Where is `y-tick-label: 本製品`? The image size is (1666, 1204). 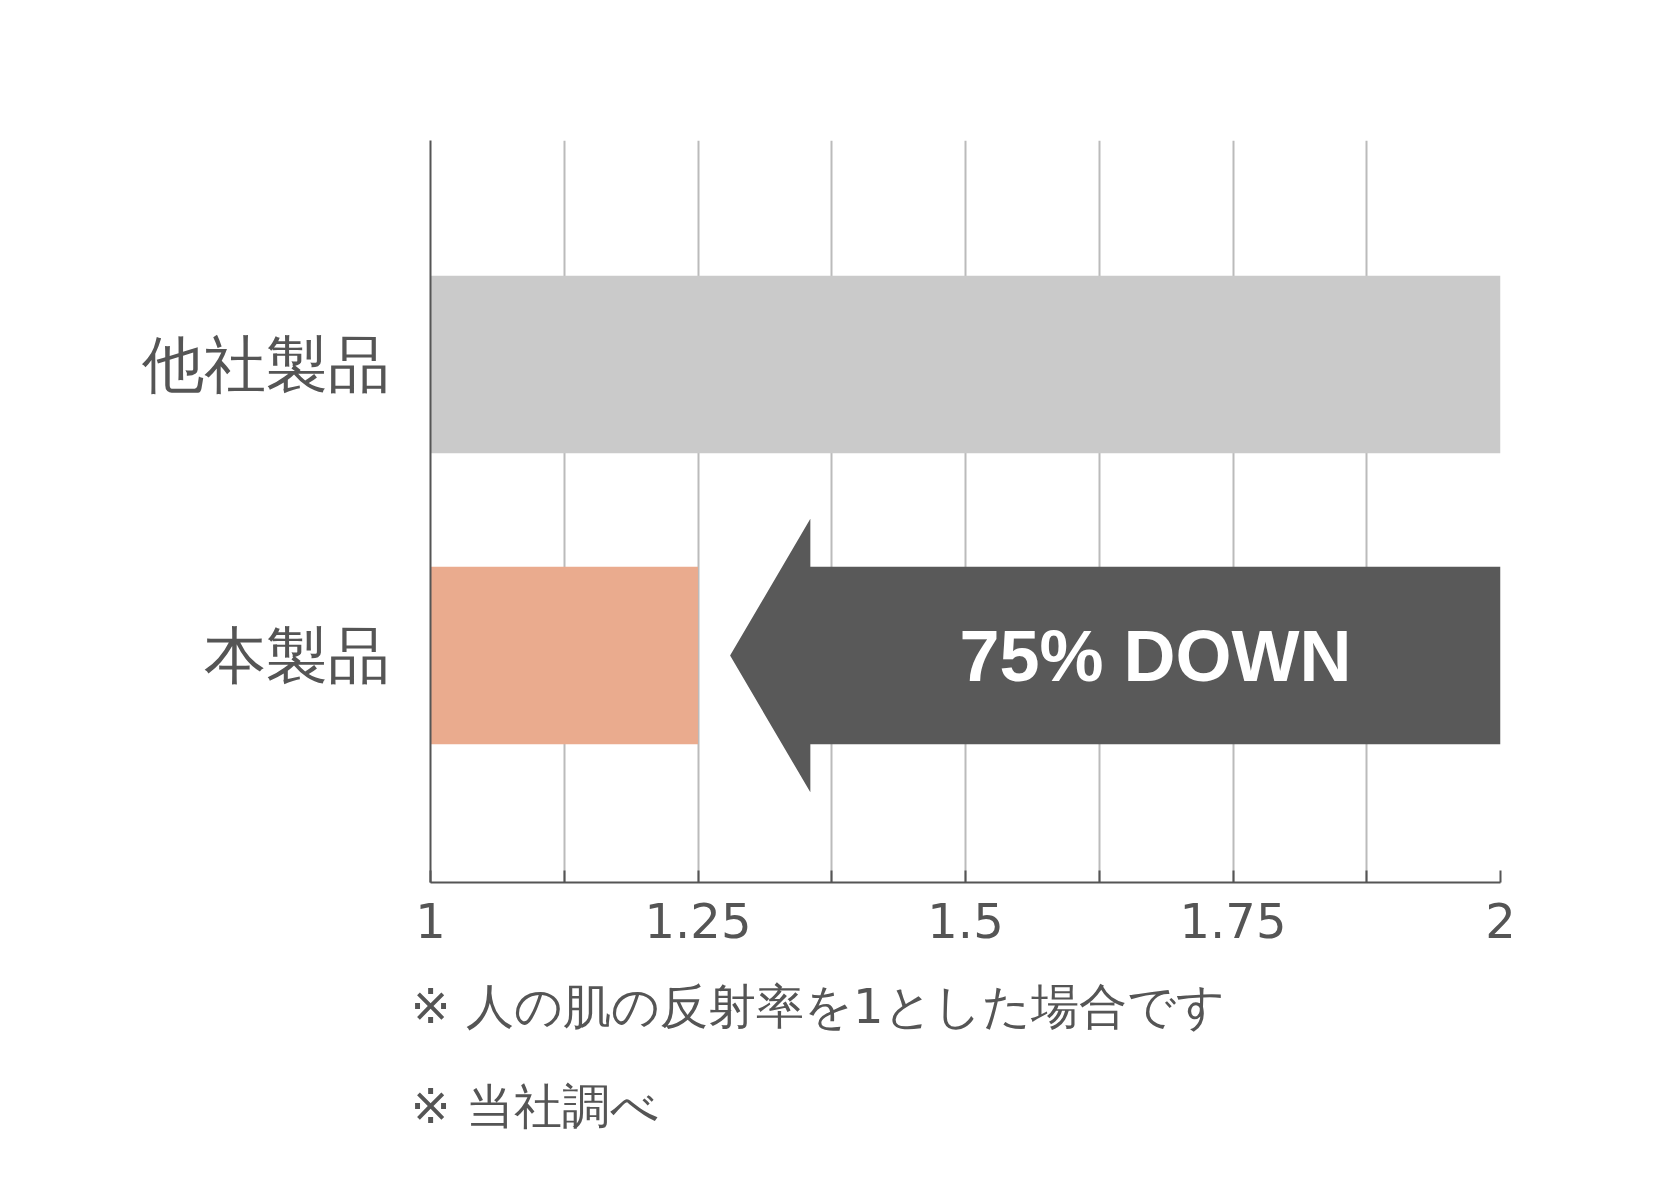
y-tick-label: 本製品 is located at coordinates (296, 656).